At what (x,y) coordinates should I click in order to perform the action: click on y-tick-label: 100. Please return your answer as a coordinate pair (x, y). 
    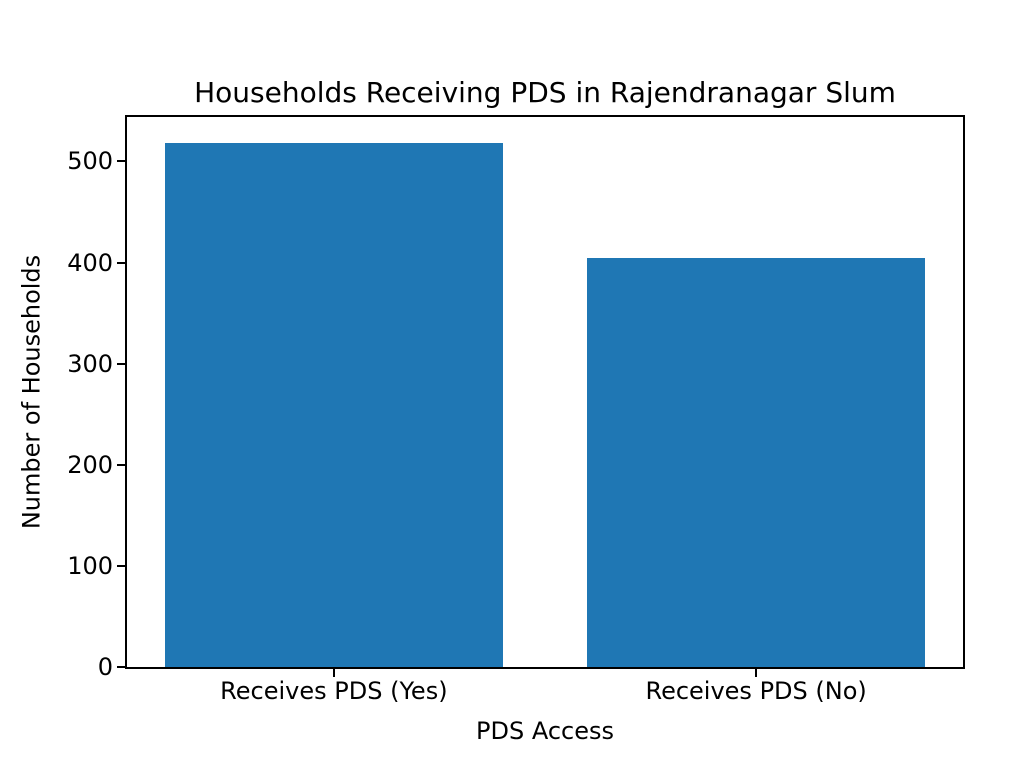
    Looking at the image, I should click on (90, 565).